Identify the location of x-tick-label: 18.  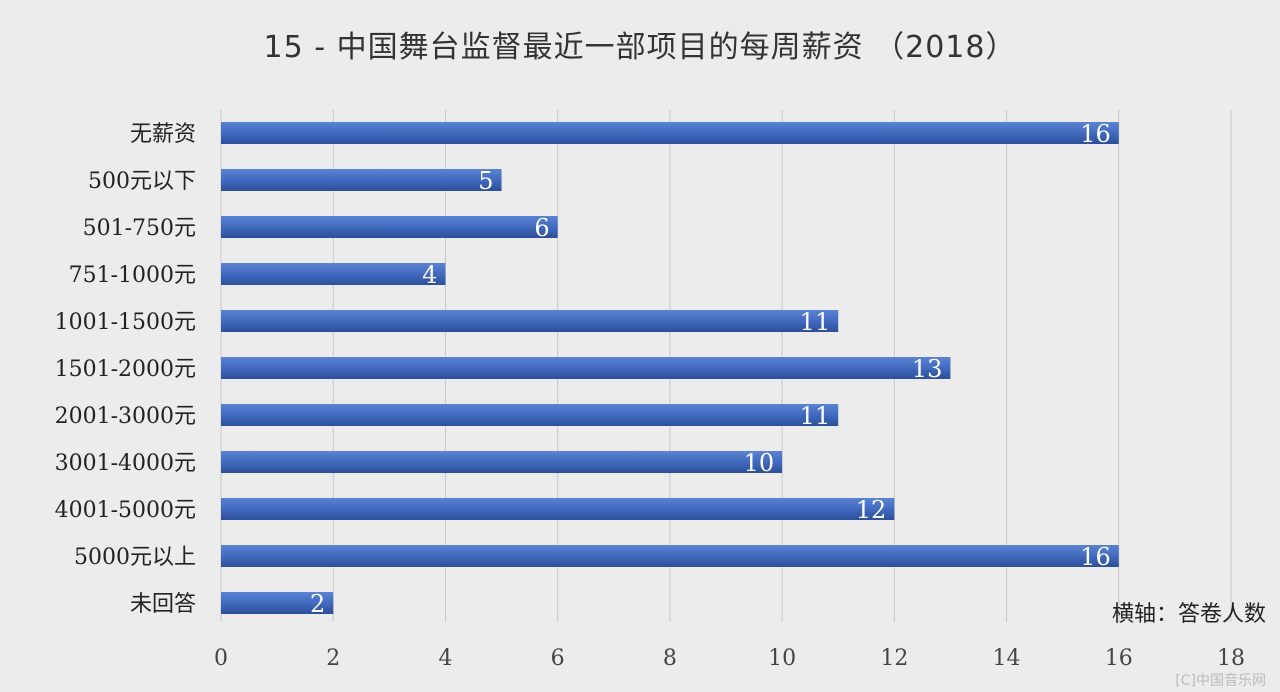
(1231, 658).